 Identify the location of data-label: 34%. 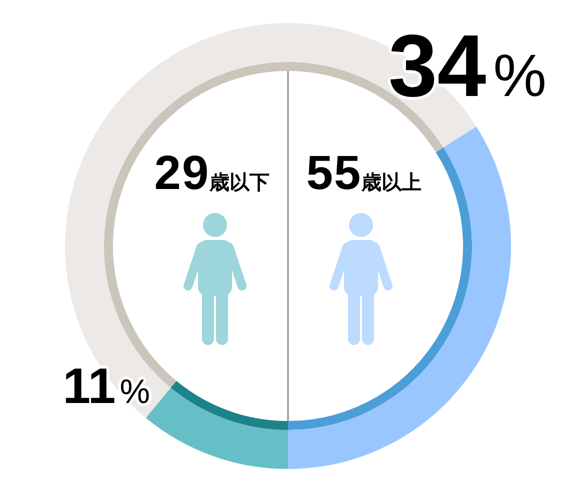
(467, 65).